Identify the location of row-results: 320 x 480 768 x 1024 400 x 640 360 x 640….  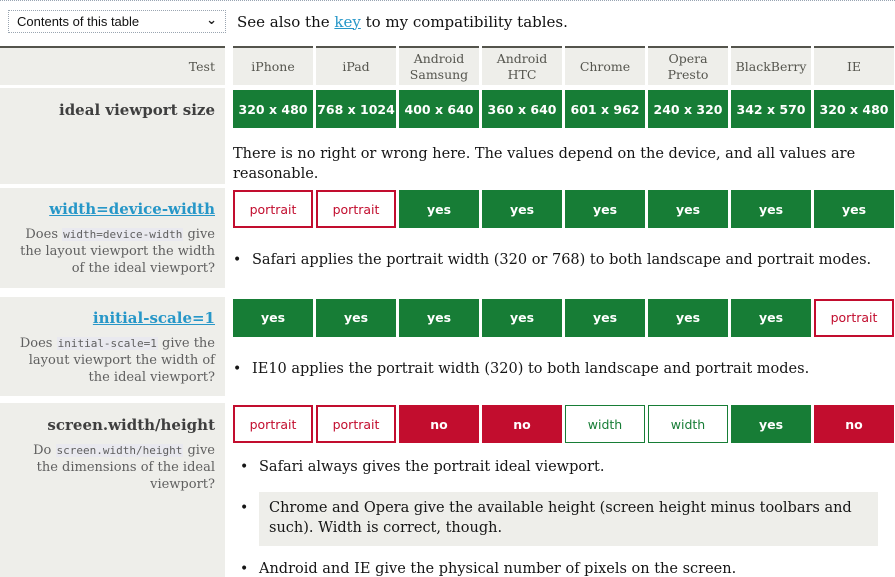
(563, 136).